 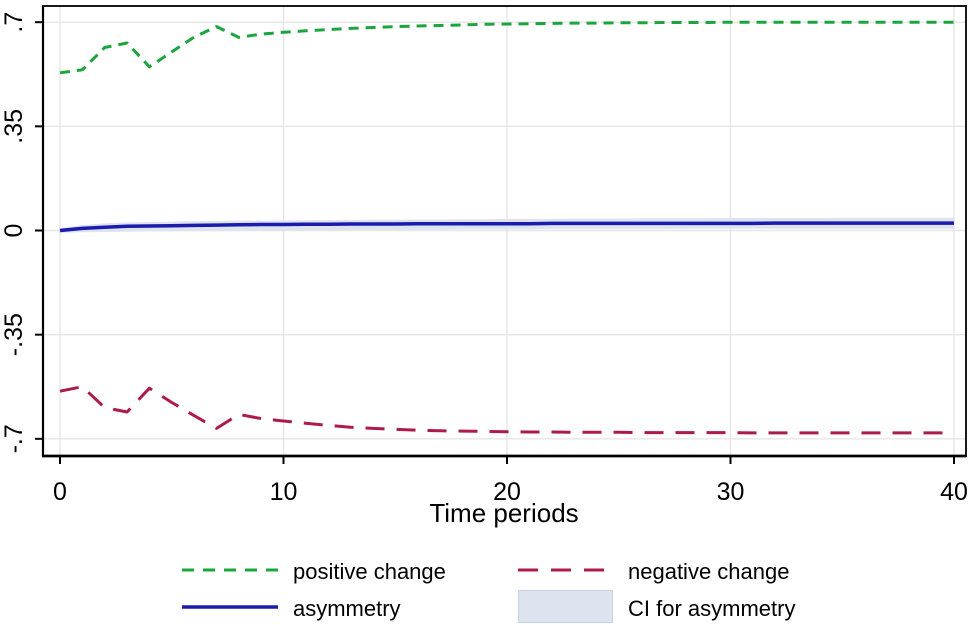 I want to click on legend-label-ci-for-asymmetry: CI for asymmetry, so click(x=712, y=608).